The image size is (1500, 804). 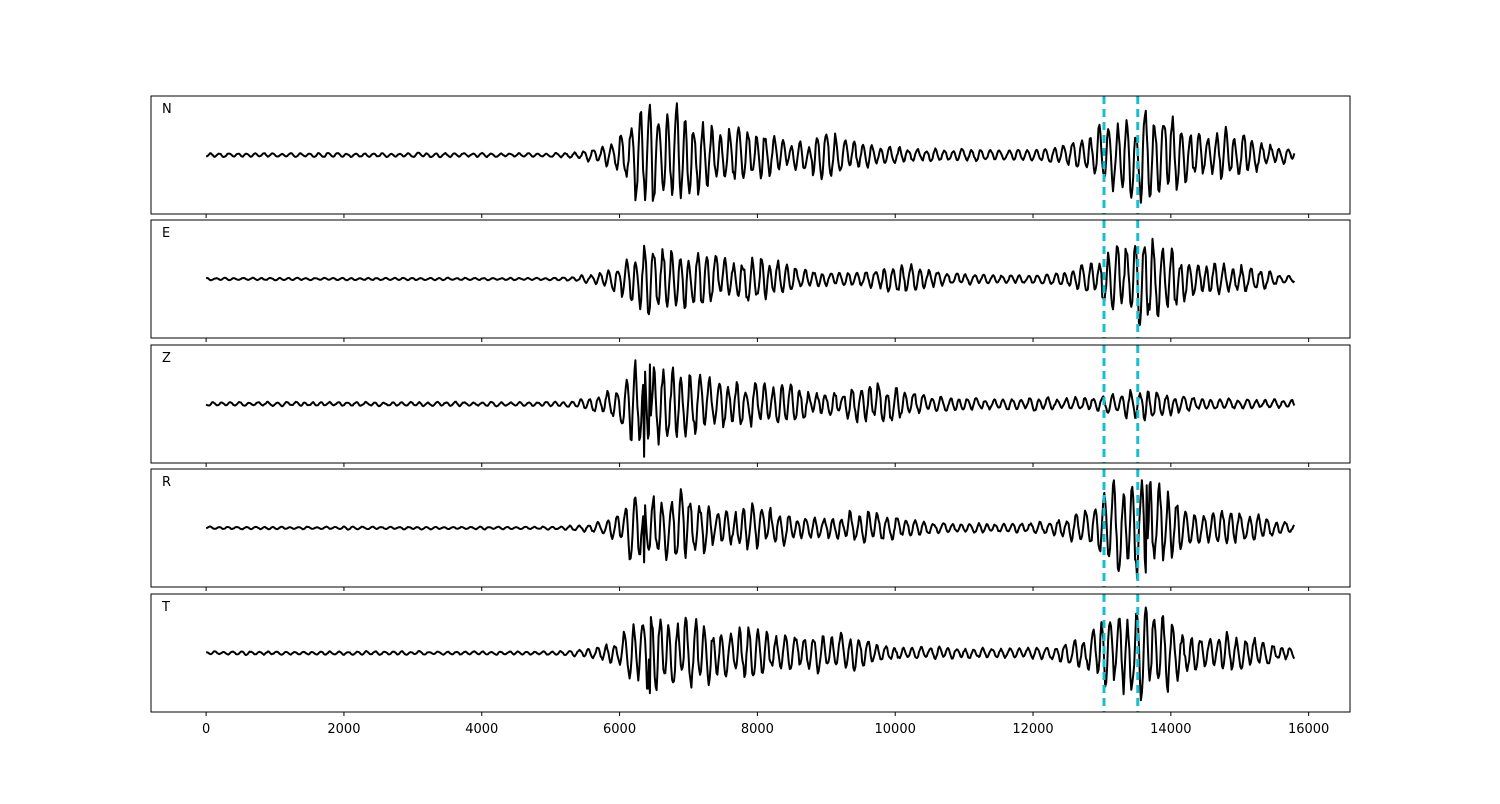 I want to click on x-tick-label: 8000, so click(x=757, y=729).